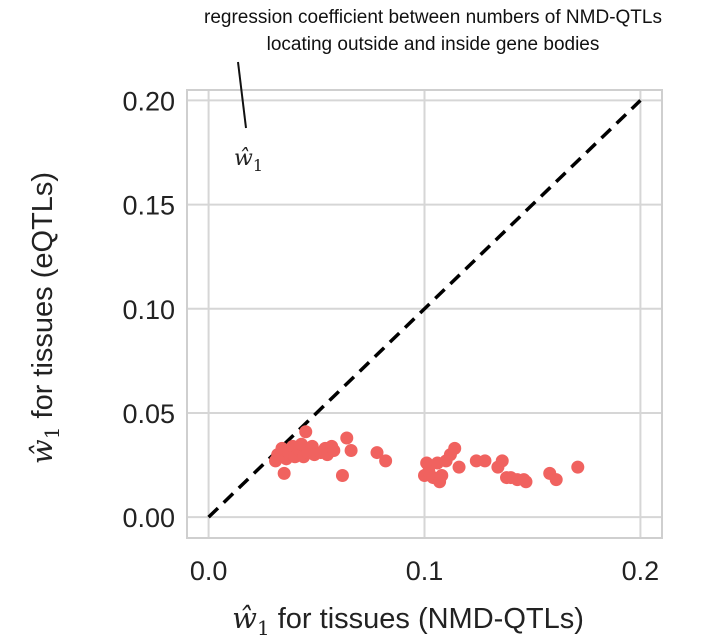 This screenshot has height=644, width=726. I want to click on y-tick-labels: 0.00 0.05 0.10 0.15 0.20, so click(148, 309).